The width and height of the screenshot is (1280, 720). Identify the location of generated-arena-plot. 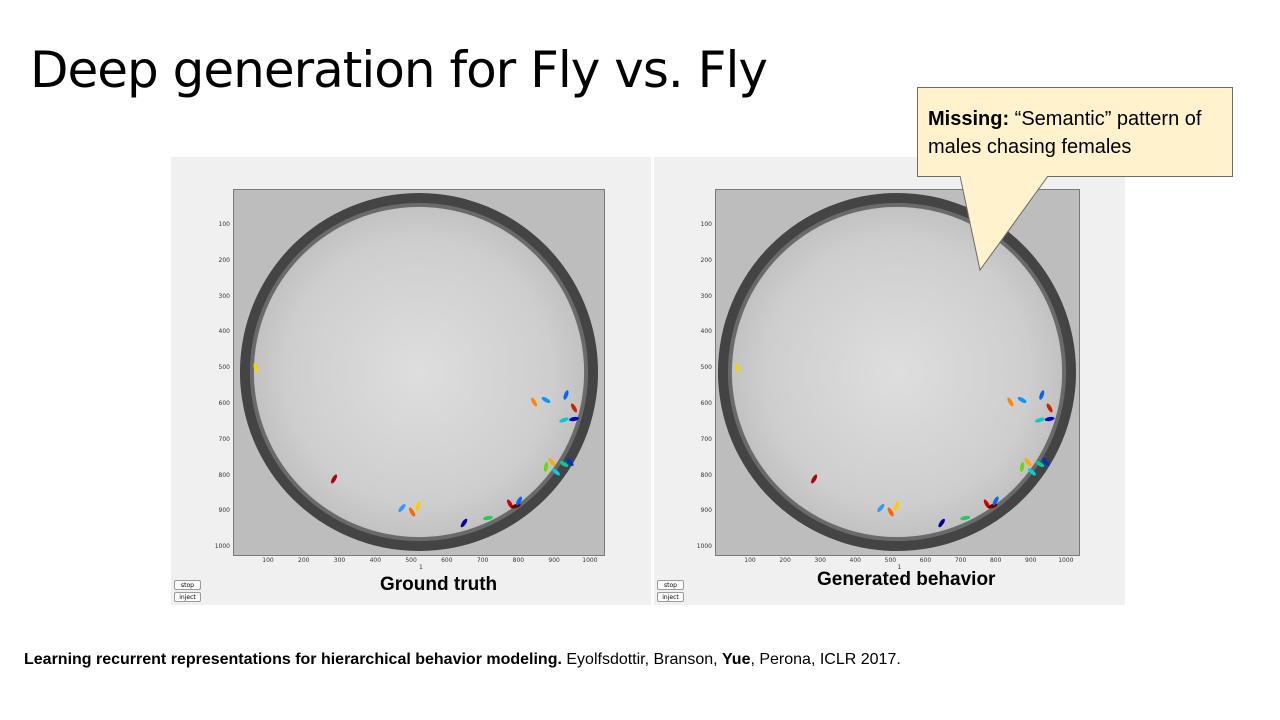
(897, 372).